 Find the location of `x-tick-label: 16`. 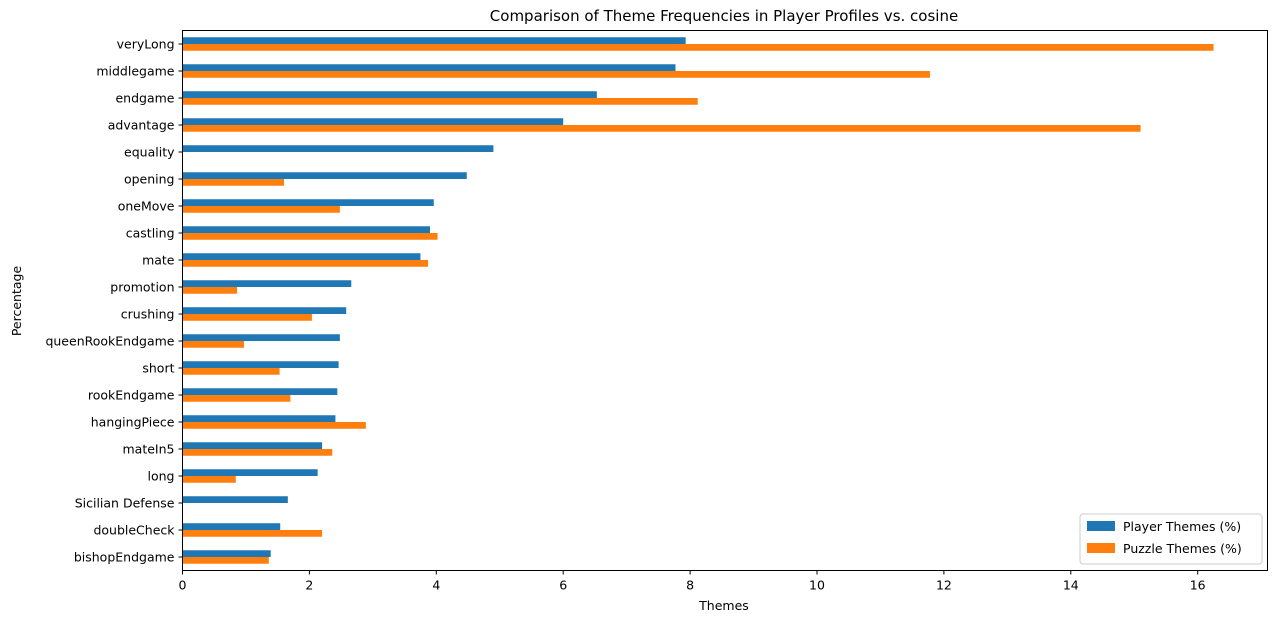

x-tick-label: 16 is located at coordinates (1198, 585).